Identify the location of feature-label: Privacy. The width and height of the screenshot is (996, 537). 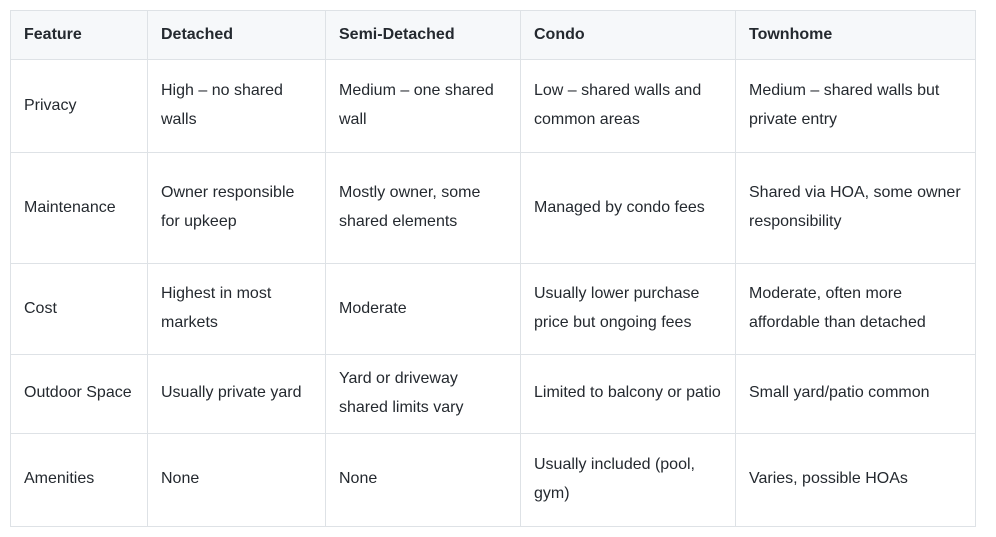
(79, 106).